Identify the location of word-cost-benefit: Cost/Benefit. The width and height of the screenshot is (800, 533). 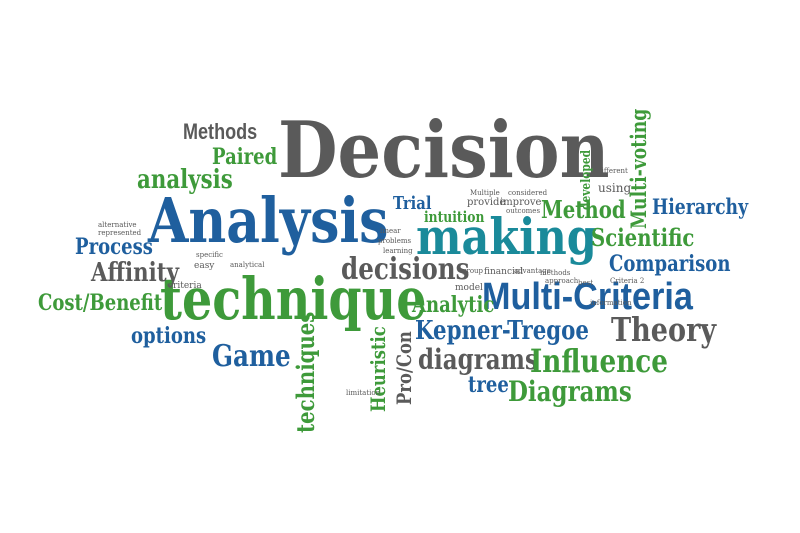
(100, 303).